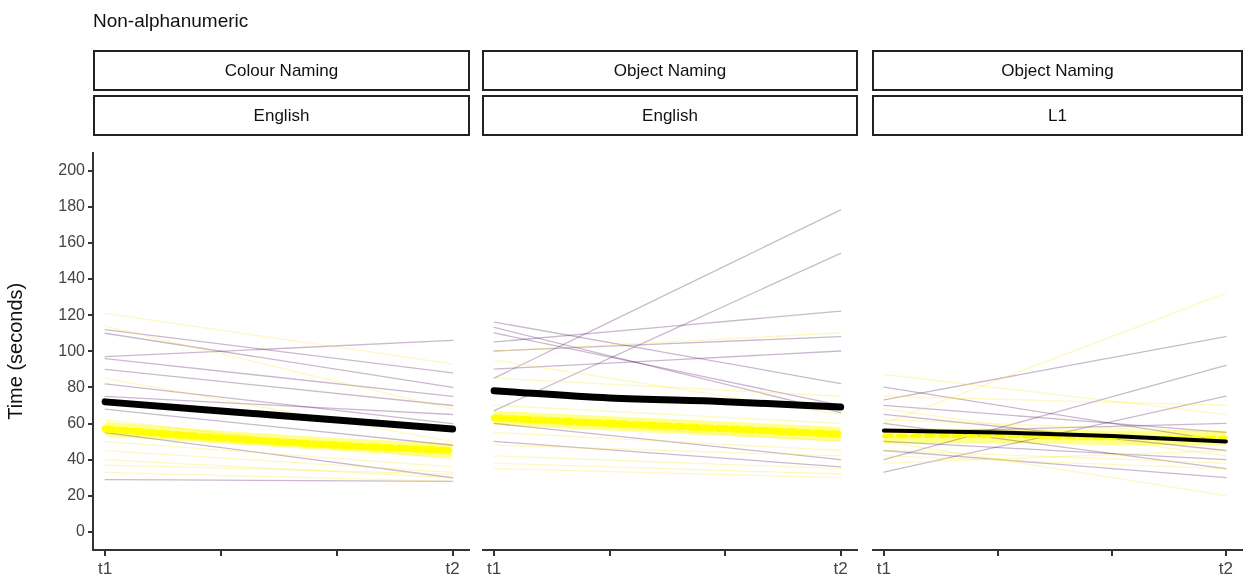 Image resolution: width=1243 pixels, height=586 pixels. I want to click on y-tick-label: 180, so click(72, 206).